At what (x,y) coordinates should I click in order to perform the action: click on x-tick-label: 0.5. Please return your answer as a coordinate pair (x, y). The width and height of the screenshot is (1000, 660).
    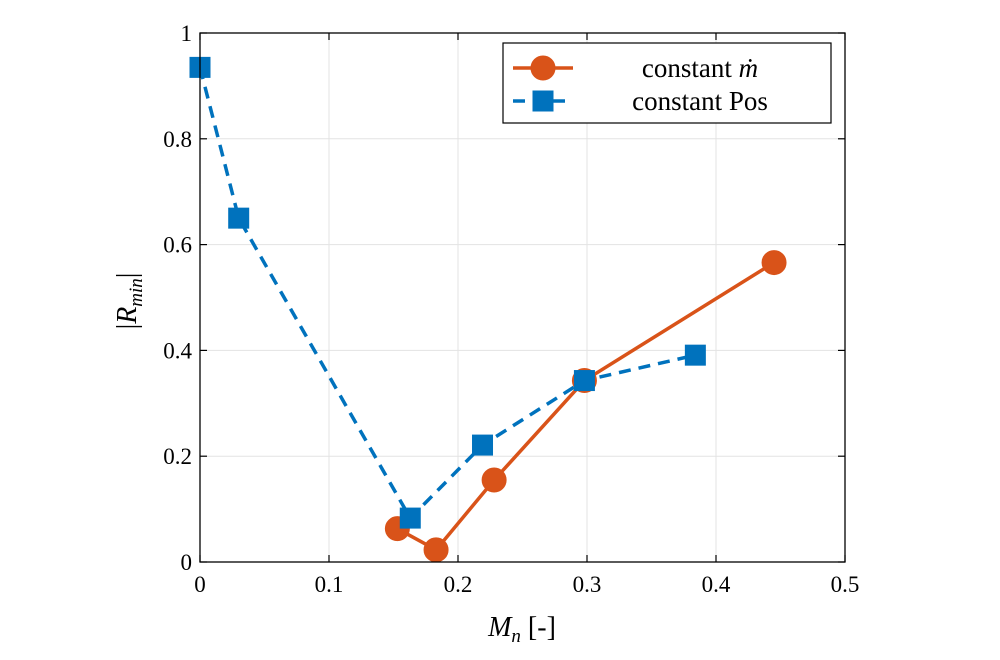
    Looking at the image, I should click on (845, 584).